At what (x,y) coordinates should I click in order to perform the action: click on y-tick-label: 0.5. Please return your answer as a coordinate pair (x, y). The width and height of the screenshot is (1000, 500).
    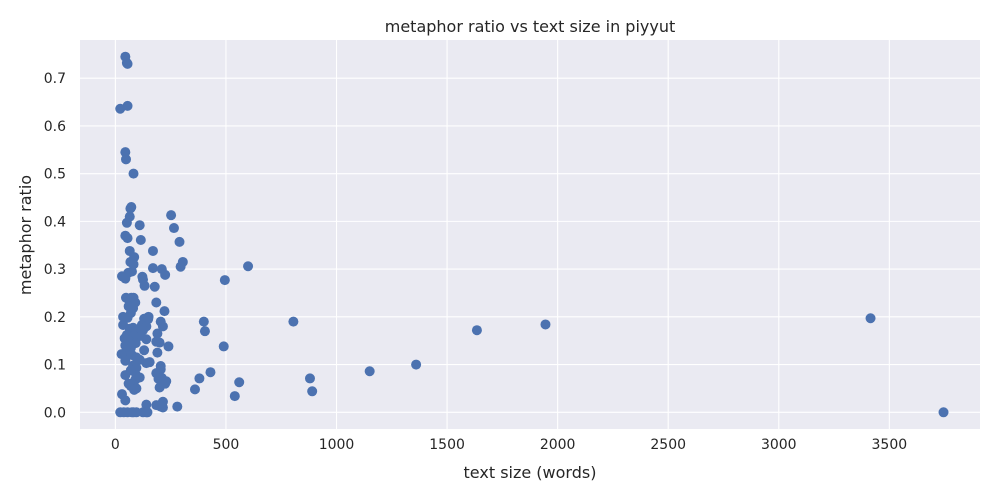
    Looking at the image, I should click on (55, 175).